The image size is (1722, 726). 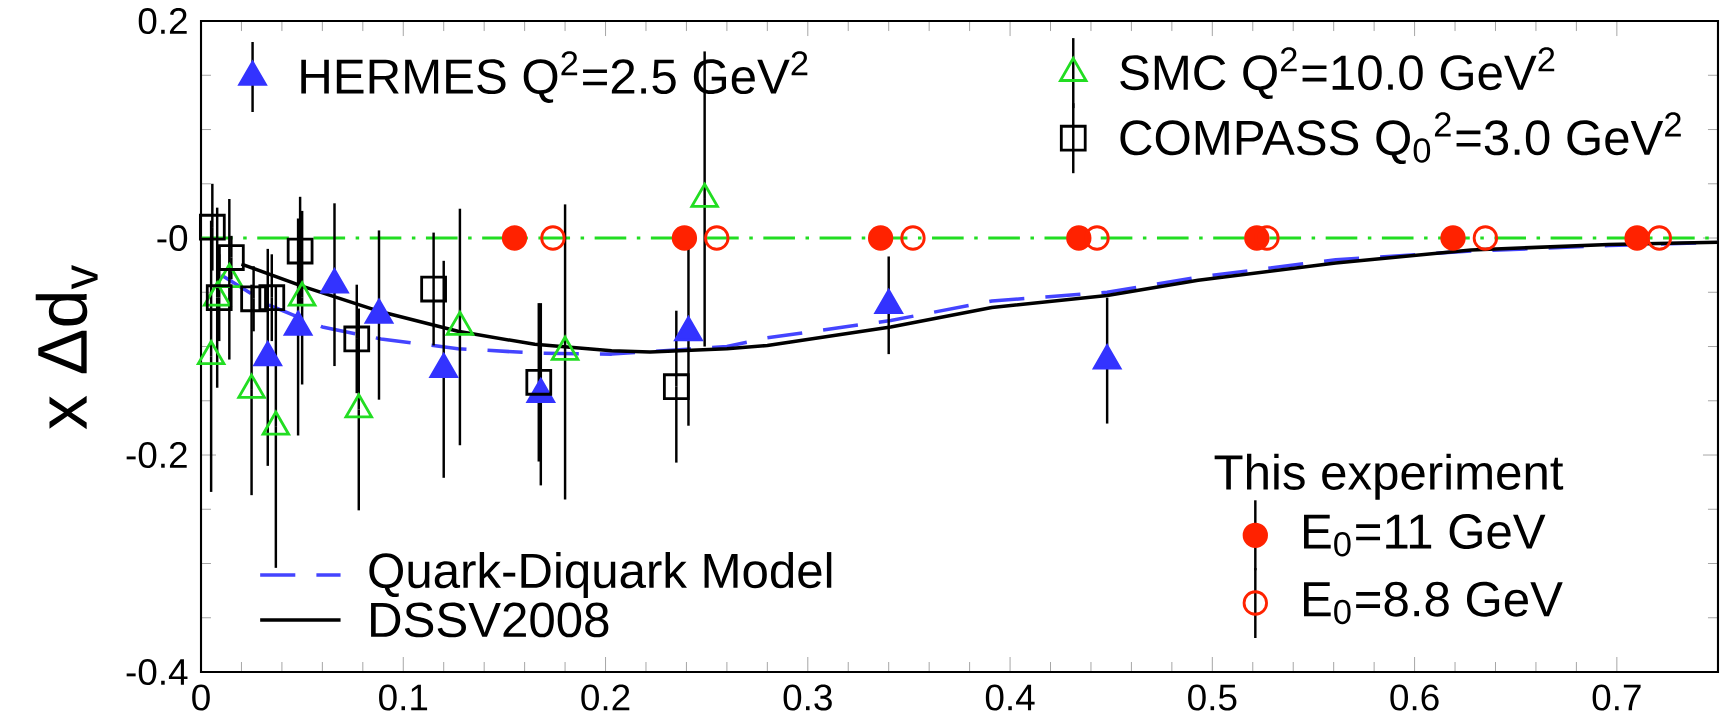 I want to click on legend-label: COMPASS Q$_{0}$$^{2}$=3.0 GeV$^{2}$, so click(x=1400, y=138).